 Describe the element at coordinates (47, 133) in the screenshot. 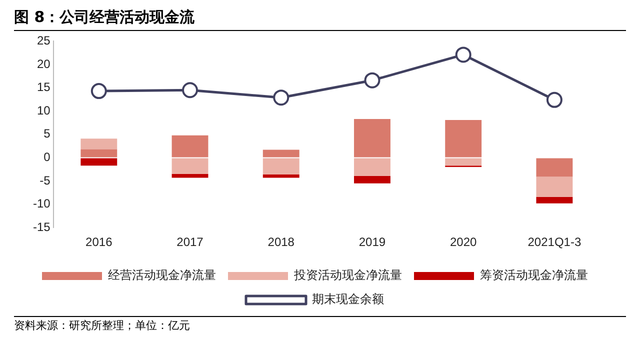

I see `y-tick-label: 5` at that location.